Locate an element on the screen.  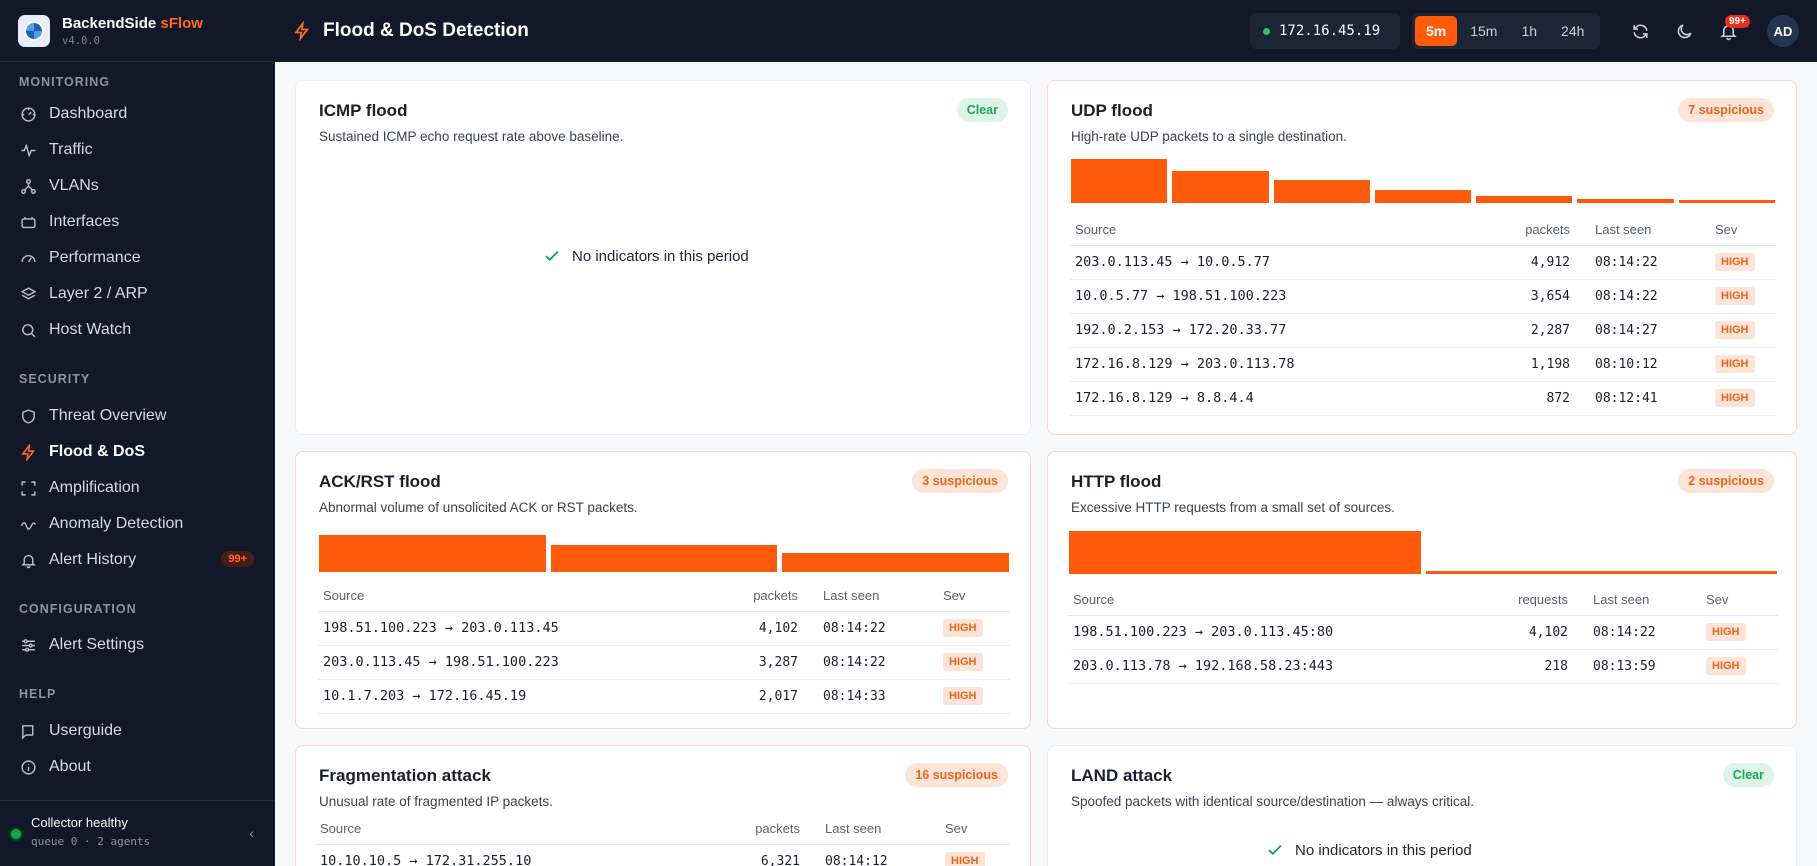
avatar: AD is located at coordinates (1783, 31).